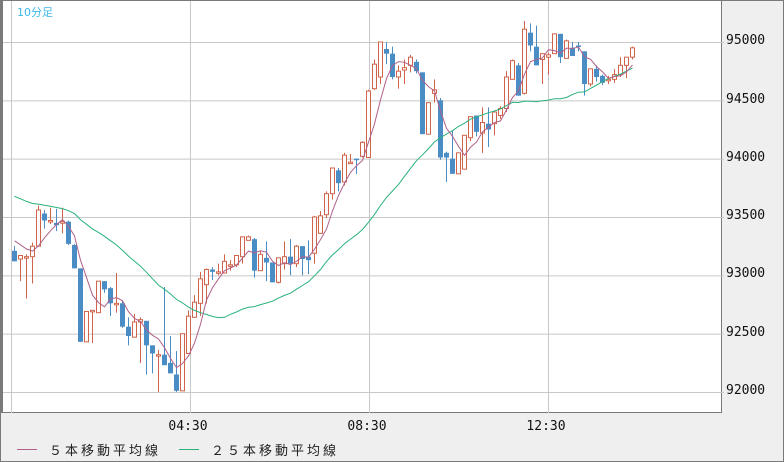 The image size is (784, 462). Describe the element at coordinates (27, 449) in the screenshot. I see `ma5-swatch-icon` at that location.